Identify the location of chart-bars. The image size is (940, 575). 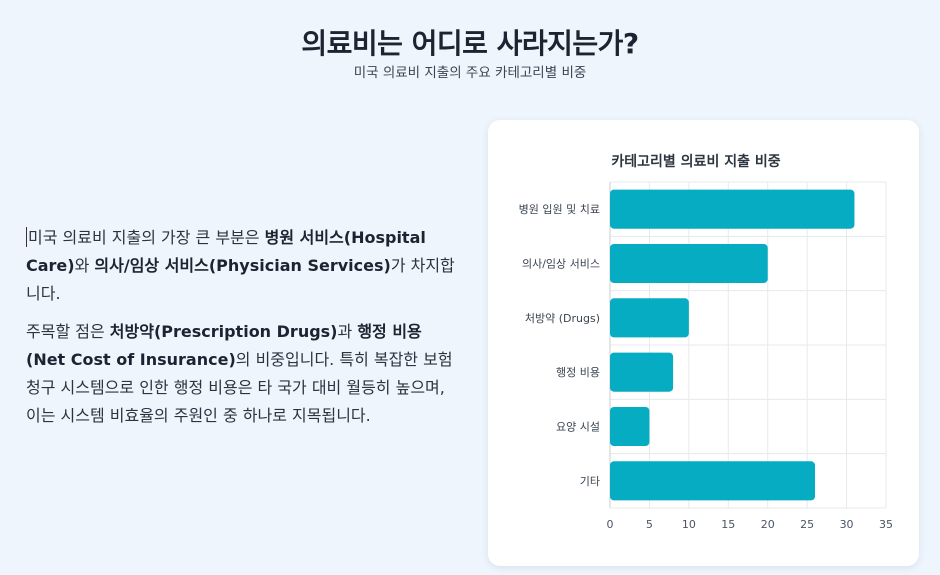
(732, 345).